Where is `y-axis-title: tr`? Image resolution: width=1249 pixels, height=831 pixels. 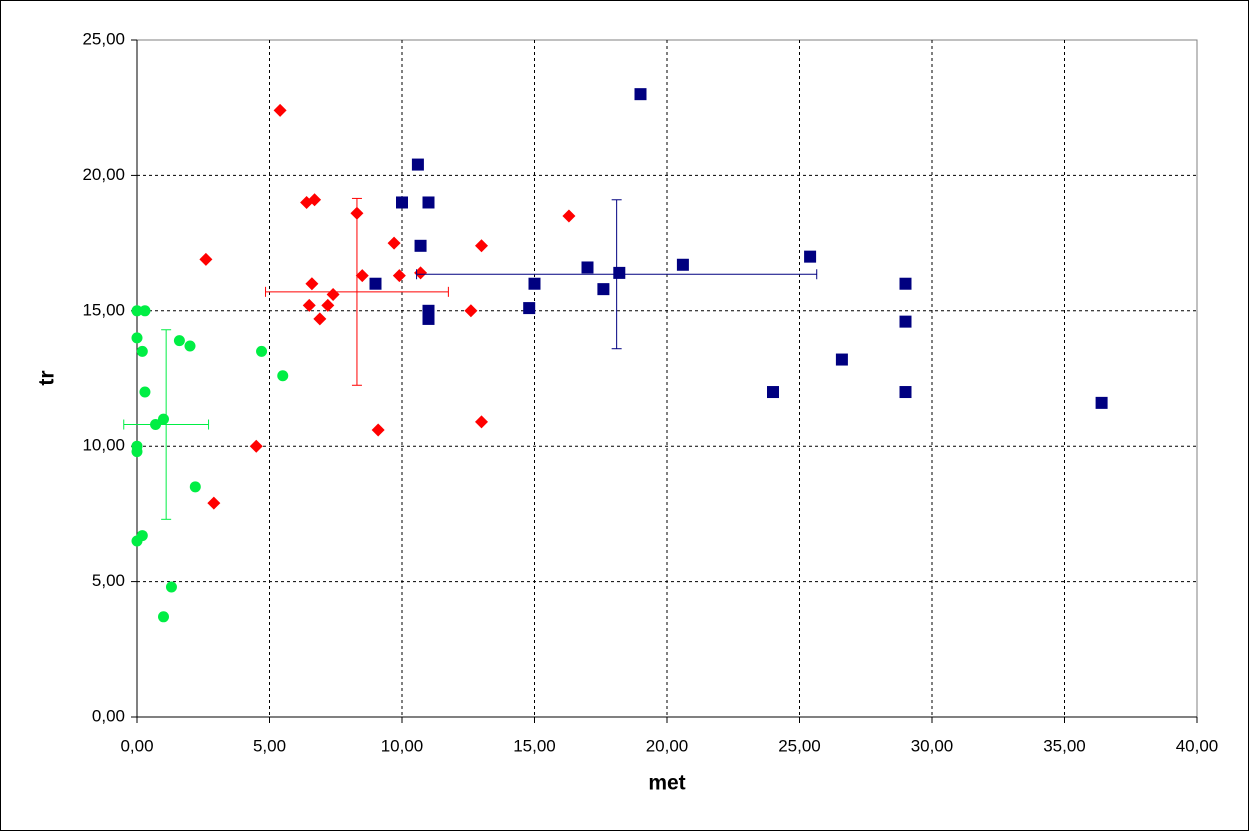 y-axis-title: tr is located at coordinates (47, 377).